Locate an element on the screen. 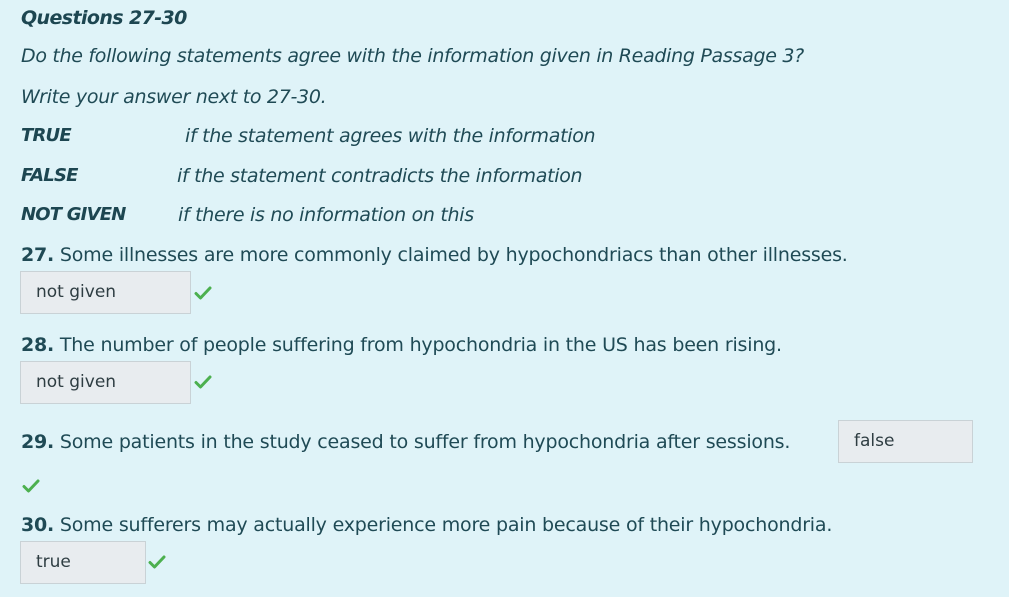  question-number: 30. is located at coordinates (38, 525).